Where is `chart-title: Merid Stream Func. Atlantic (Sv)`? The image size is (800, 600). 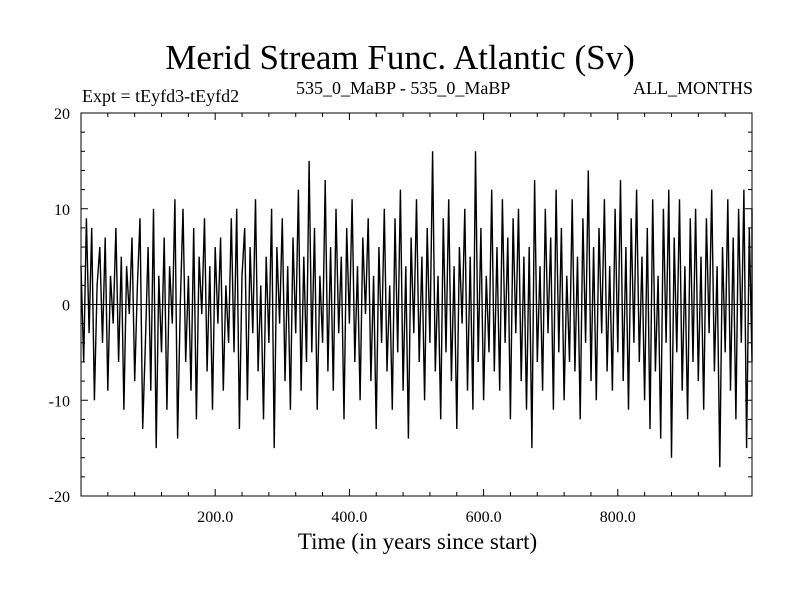 chart-title: Merid Stream Func. Atlantic (Sv) is located at coordinates (400, 57).